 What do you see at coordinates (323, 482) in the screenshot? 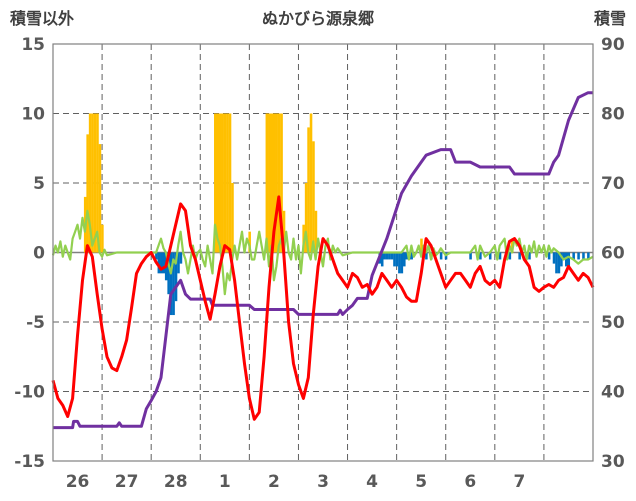
I see `x-tick-label: 3` at bounding box center [323, 482].